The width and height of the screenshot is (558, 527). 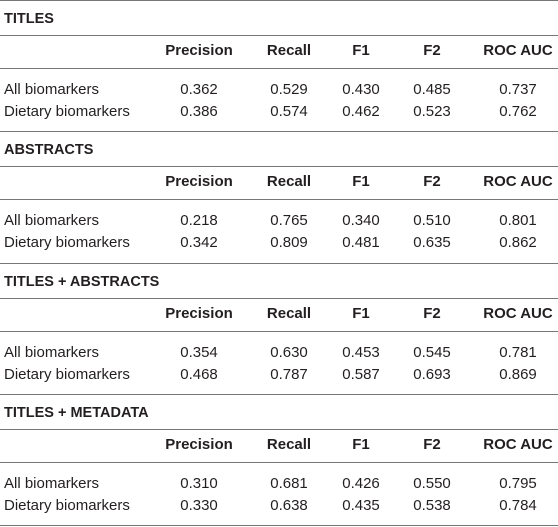 What do you see at coordinates (199, 221) in the screenshot?
I see `cell: 0.218` at bounding box center [199, 221].